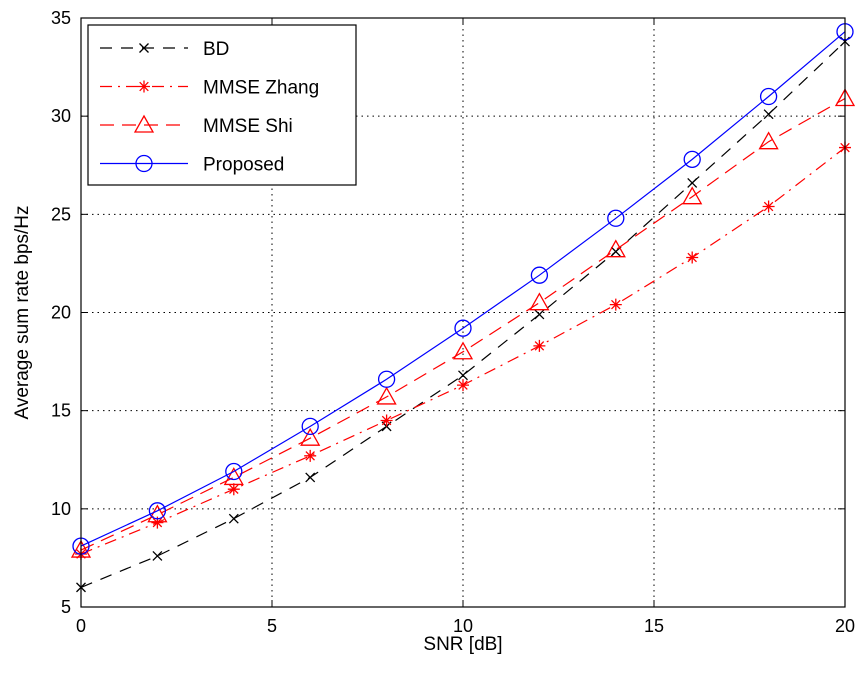  What do you see at coordinates (144, 48) in the screenshot?
I see `legend-marker-bd` at bounding box center [144, 48].